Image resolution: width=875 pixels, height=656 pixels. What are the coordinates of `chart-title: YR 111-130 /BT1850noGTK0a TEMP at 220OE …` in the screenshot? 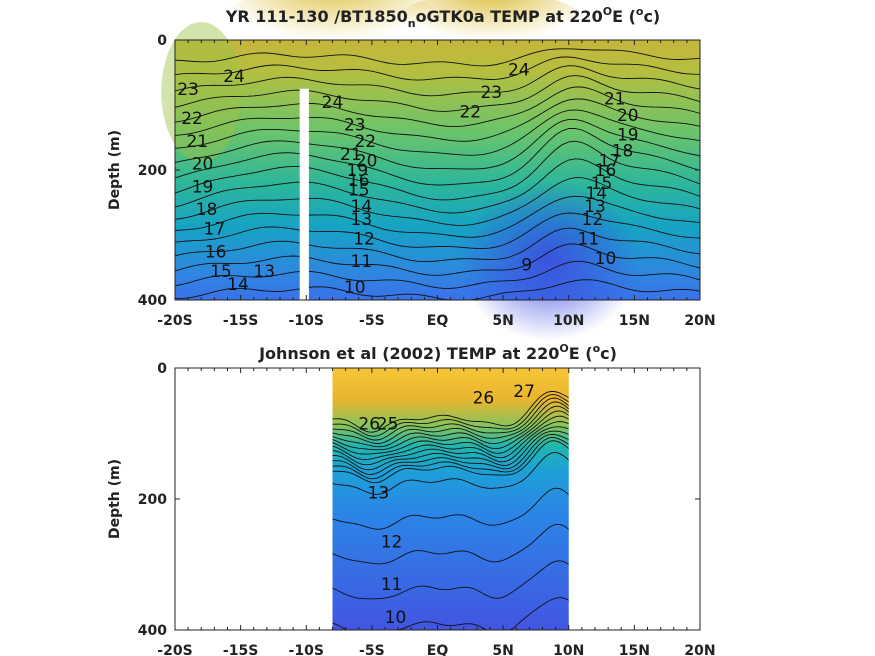 It's located at (442, 17).